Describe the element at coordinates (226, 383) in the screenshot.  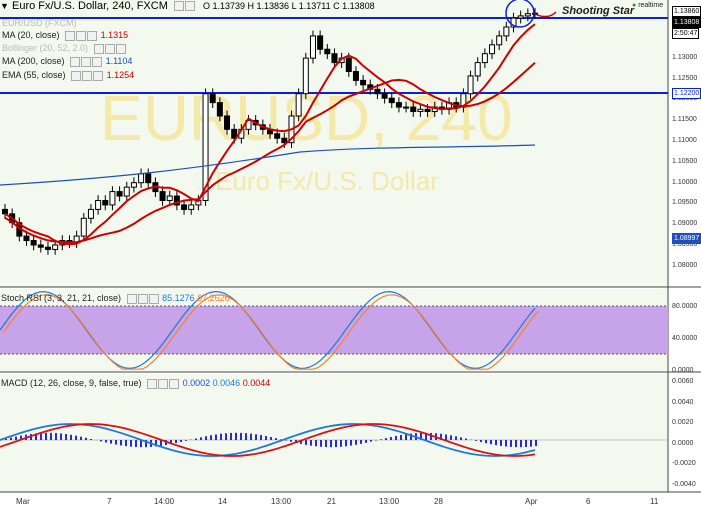
I see `macd-line-value: 0.0046` at that location.